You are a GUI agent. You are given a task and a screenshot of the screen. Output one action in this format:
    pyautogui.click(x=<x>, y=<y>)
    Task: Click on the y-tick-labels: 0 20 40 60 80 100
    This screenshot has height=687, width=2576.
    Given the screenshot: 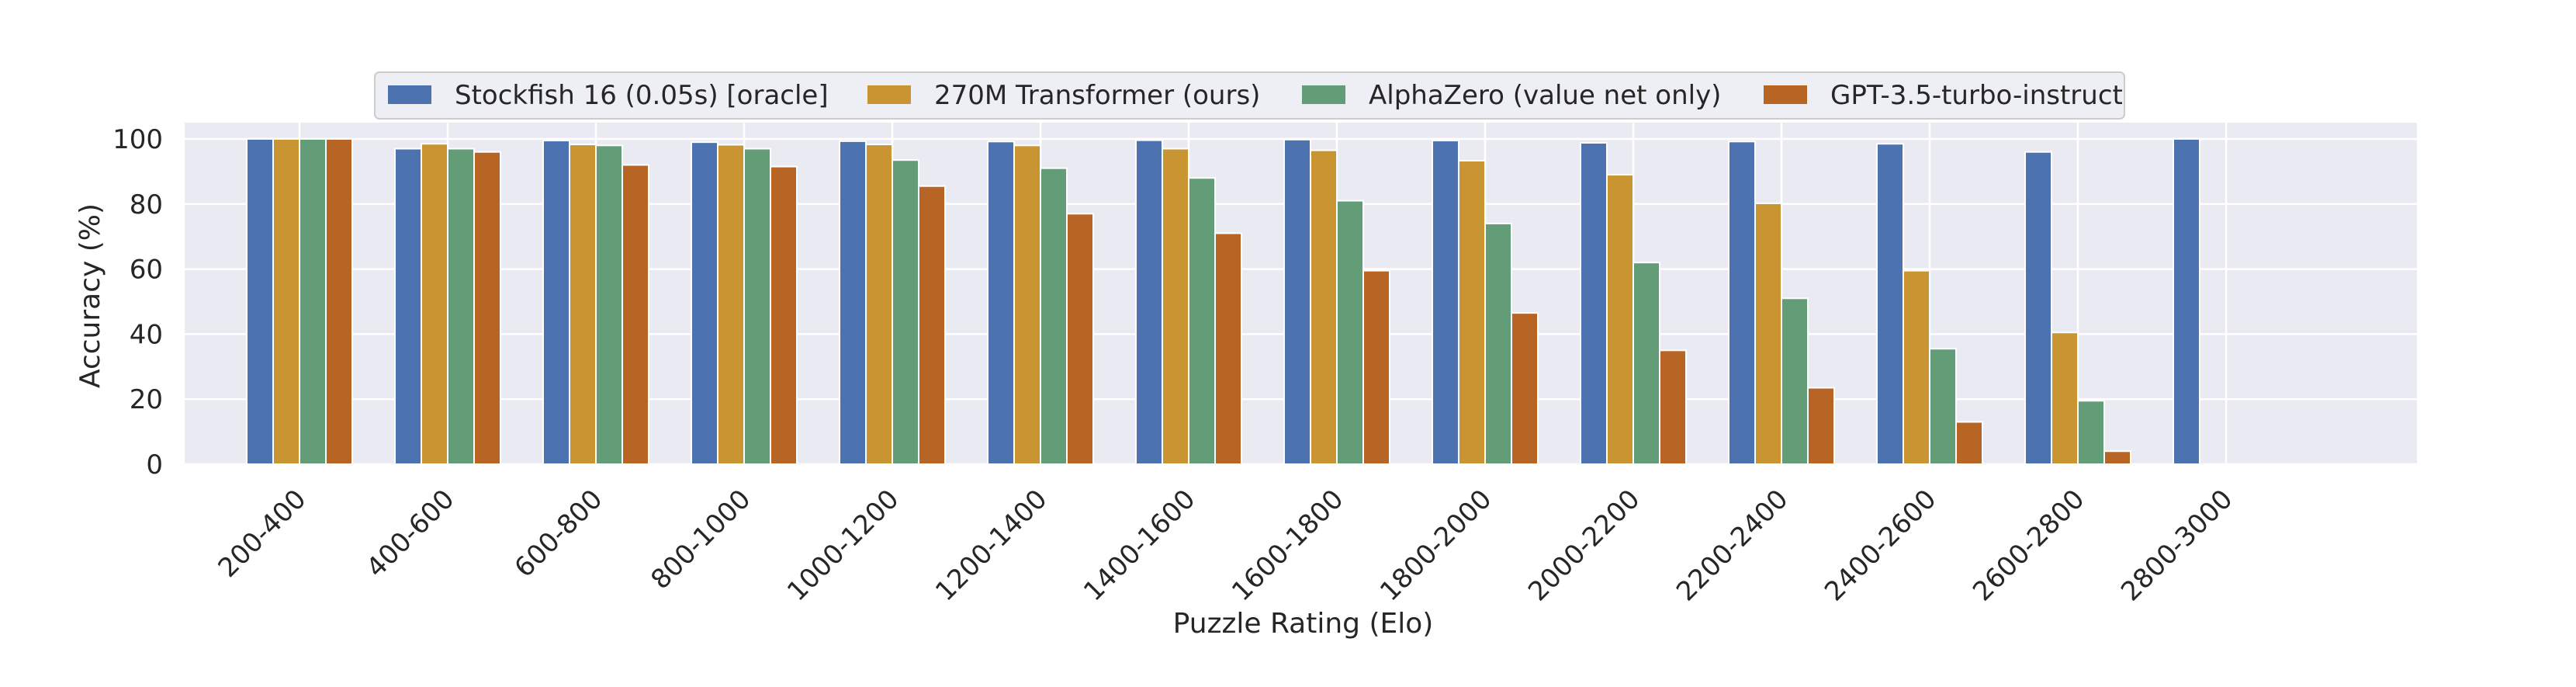 What is the action you would take?
    pyautogui.click(x=138, y=302)
    